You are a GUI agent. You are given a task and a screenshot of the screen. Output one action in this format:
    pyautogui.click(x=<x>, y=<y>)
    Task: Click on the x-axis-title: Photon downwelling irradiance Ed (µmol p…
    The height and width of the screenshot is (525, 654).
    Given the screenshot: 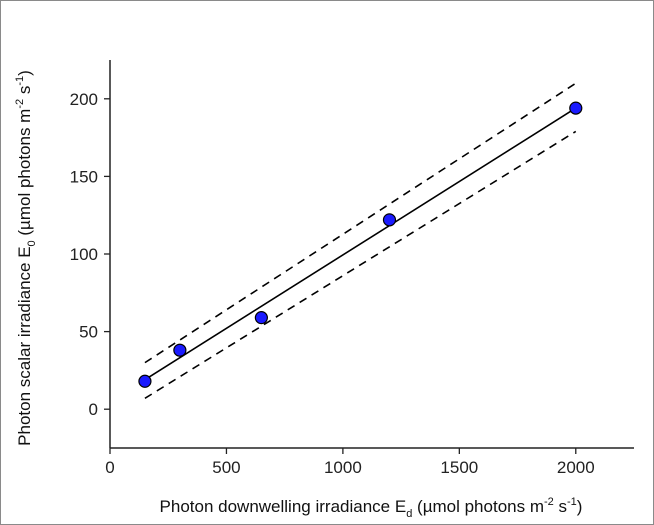 What is the action you would take?
    pyautogui.click(x=371, y=508)
    